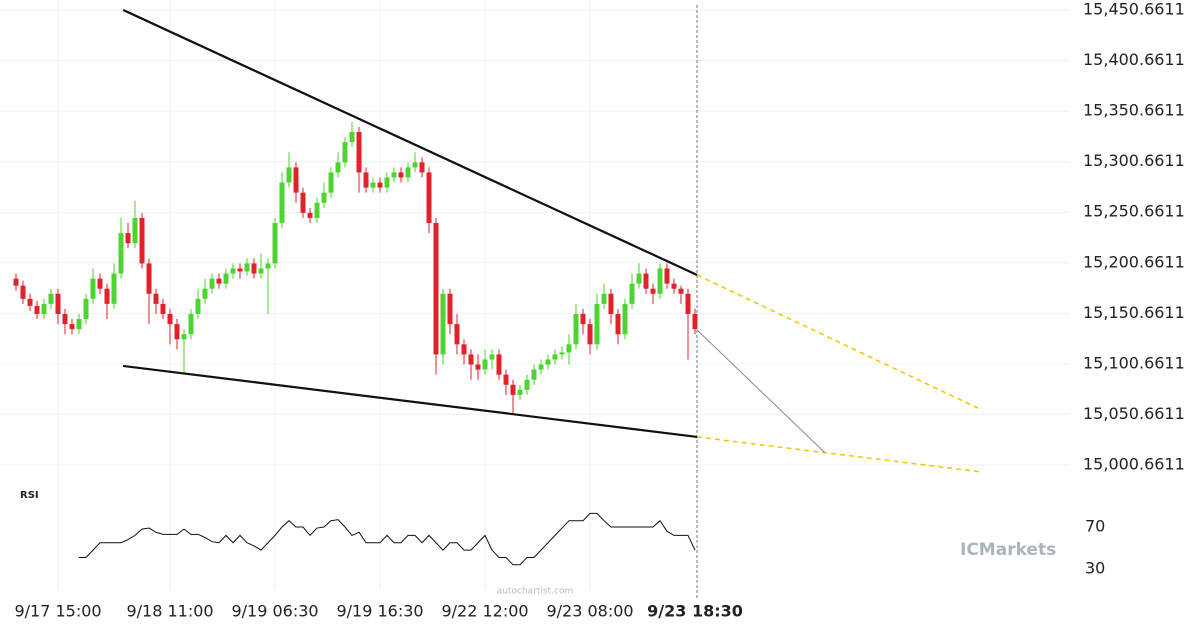 The image size is (1200, 630). Describe the element at coordinates (274, 611) in the screenshot. I see `x-tick-label: 9/19 06:30` at that location.